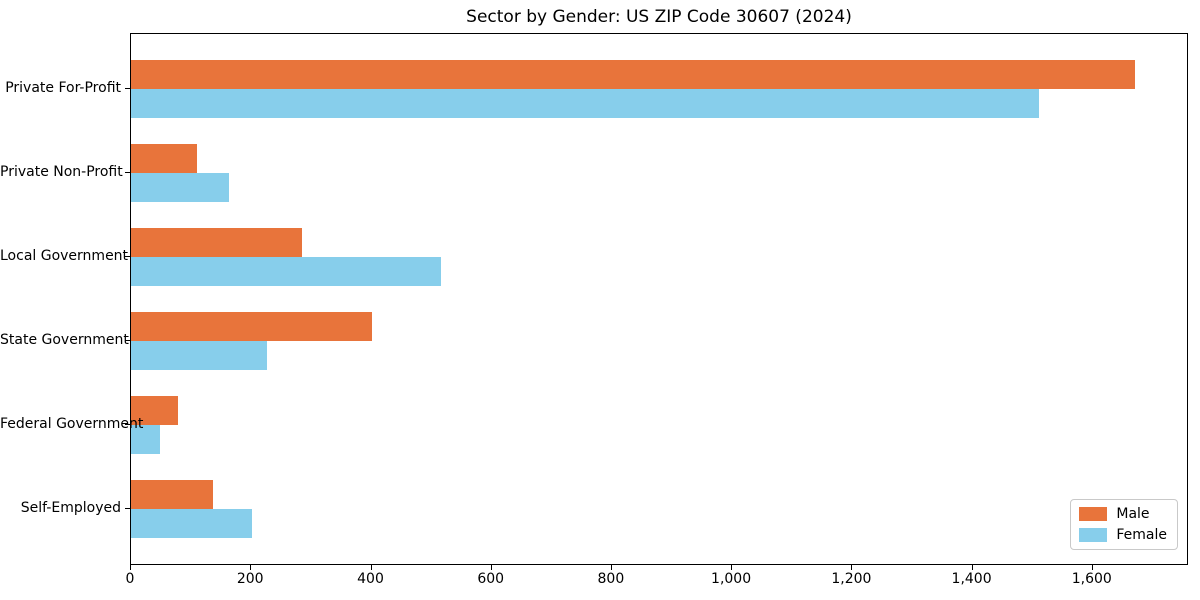 This screenshot has width=1200, height=600. Describe the element at coordinates (851, 579) in the screenshot. I see `xtick-label-1200: 1,200` at that location.